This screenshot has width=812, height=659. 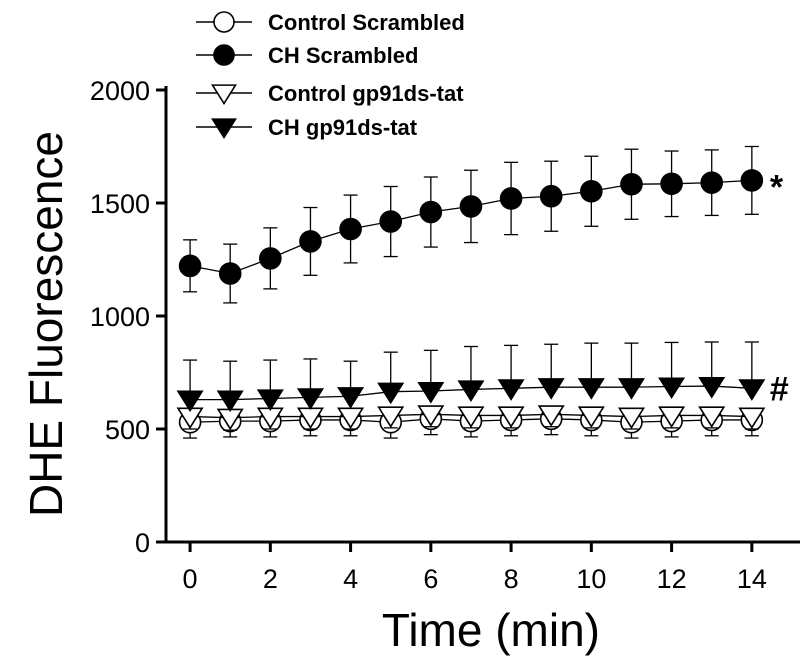 What do you see at coordinates (120, 317) in the screenshot?
I see `y-tick-label: 1000` at bounding box center [120, 317].